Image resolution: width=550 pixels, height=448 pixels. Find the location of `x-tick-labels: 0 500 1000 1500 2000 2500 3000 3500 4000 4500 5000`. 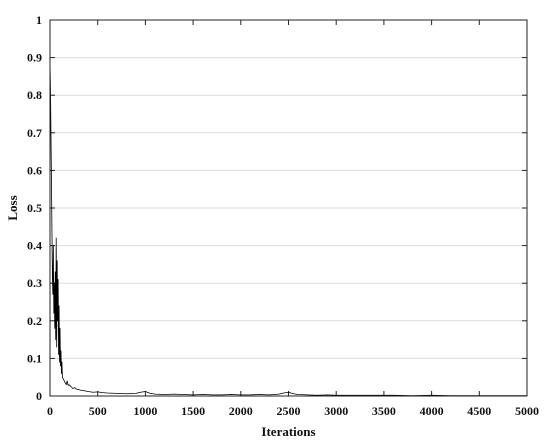

x-tick-labels: 0 500 1000 1500 2000 2500 3000 3500 4000 4500 5000 is located at coordinates (293, 411).